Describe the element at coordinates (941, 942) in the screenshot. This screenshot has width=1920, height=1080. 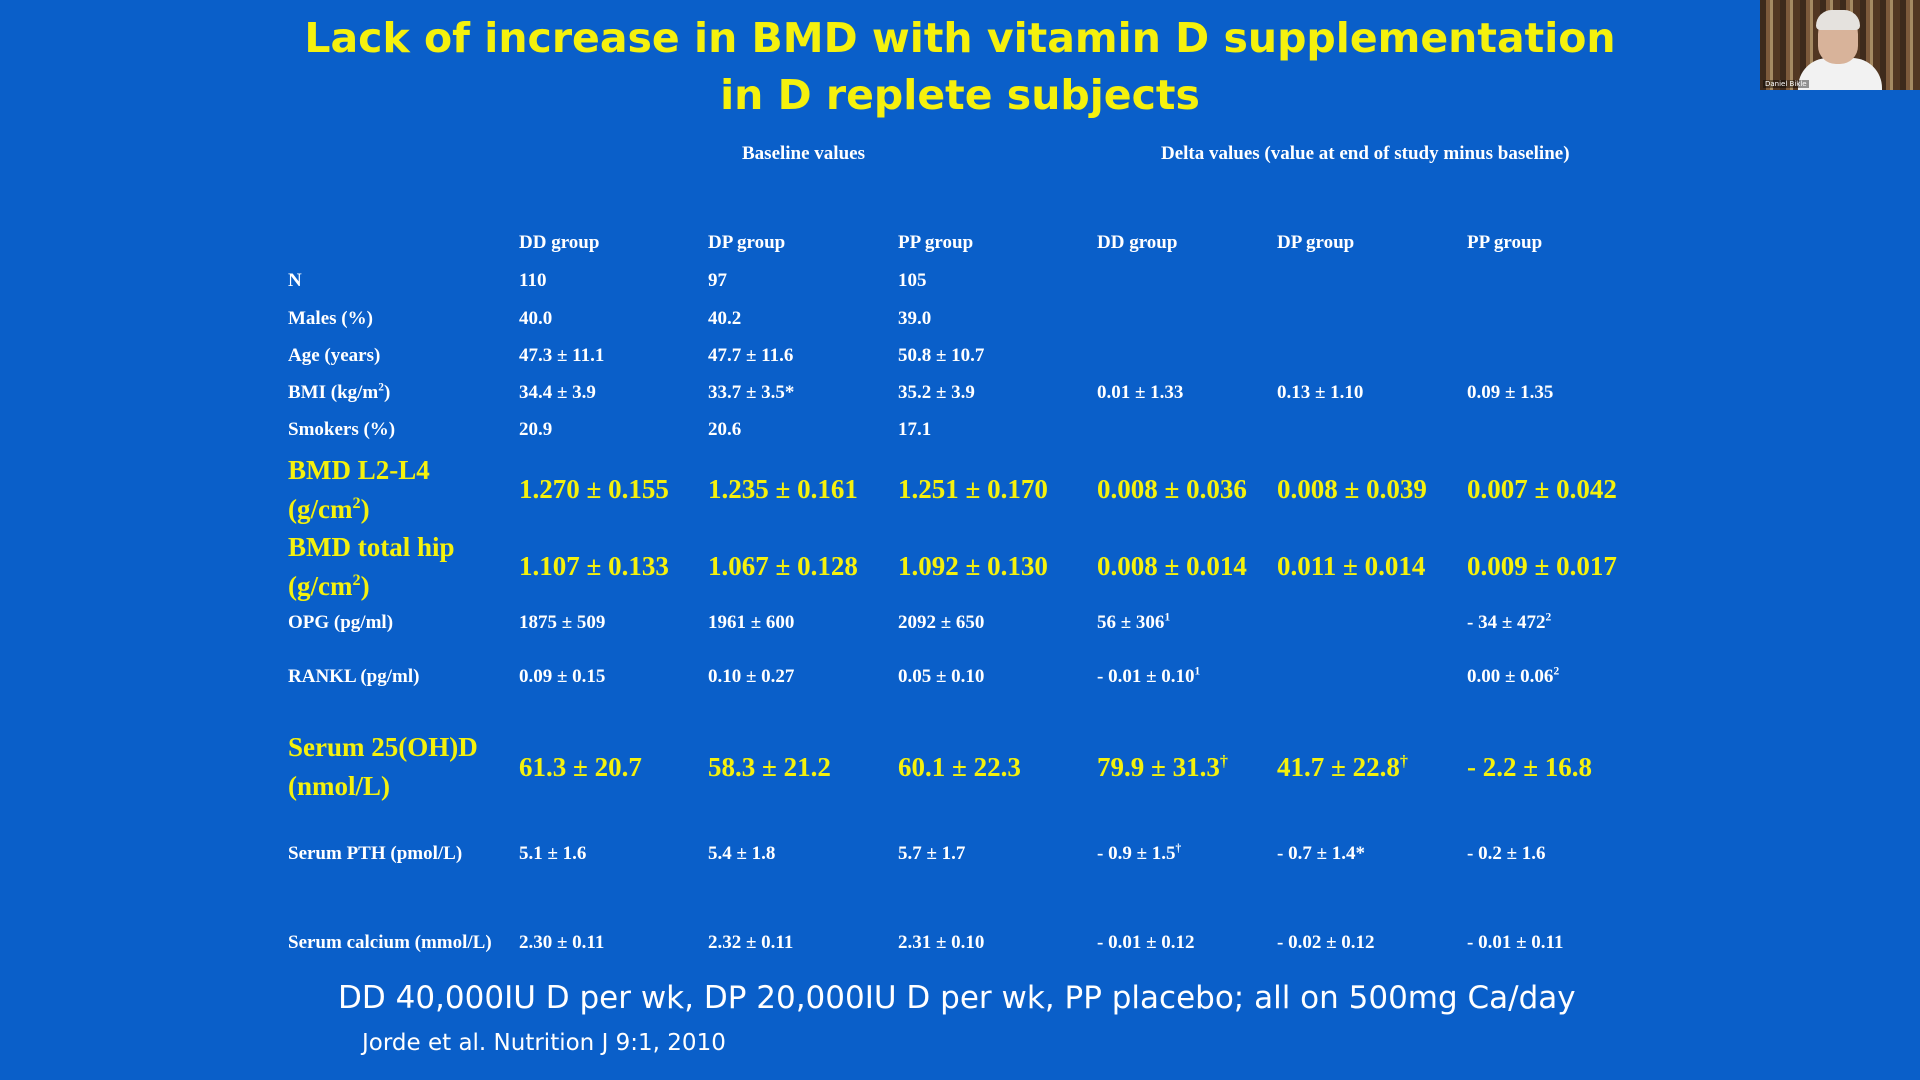
I see `cell-calcium-baseline-pp: 2.31 ± 0.10` at that location.